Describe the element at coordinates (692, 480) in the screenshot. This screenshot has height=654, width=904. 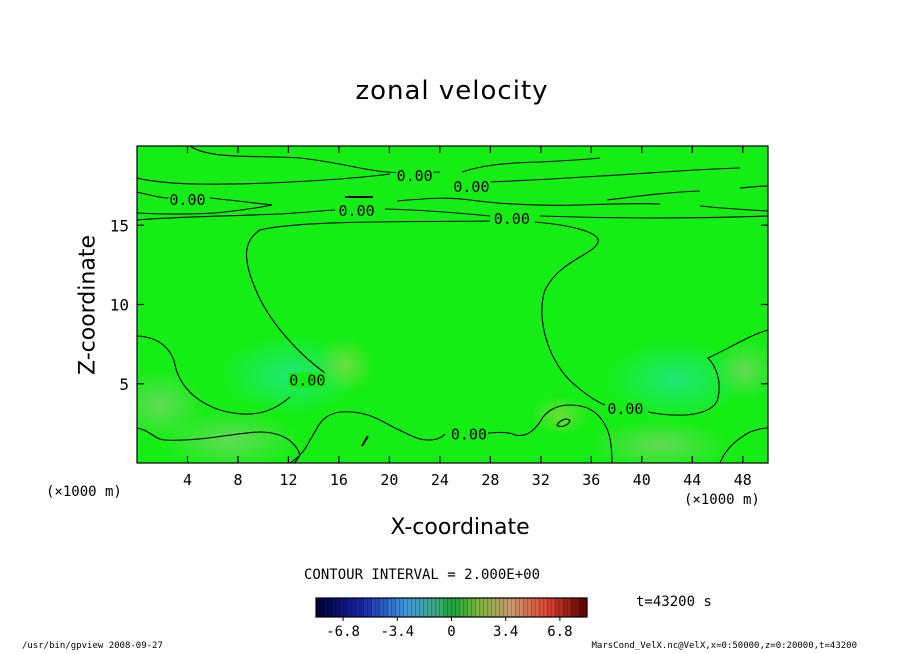
I see `x-tick-label: 44` at that location.